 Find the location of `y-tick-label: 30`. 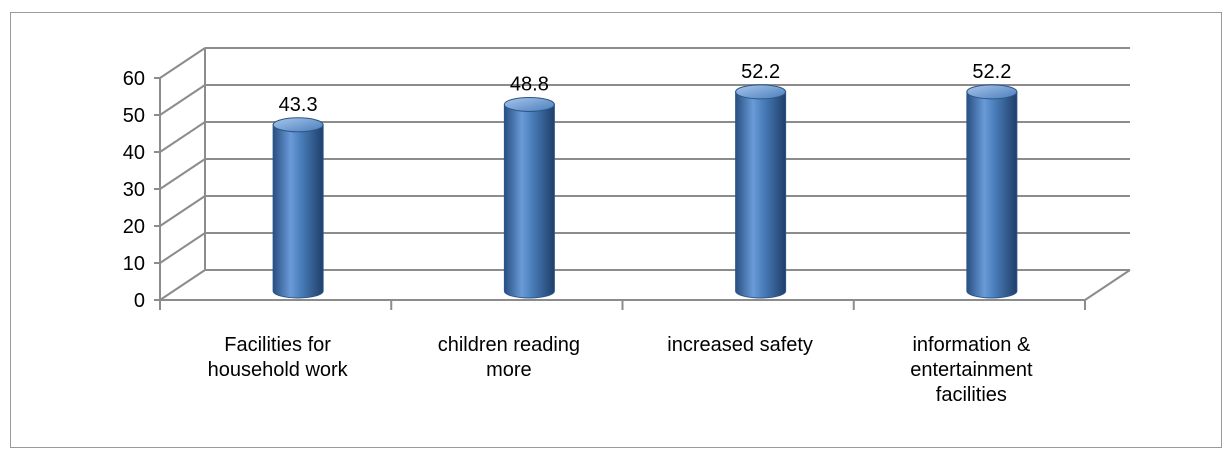

y-tick-label: 30 is located at coordinates (134, 190).